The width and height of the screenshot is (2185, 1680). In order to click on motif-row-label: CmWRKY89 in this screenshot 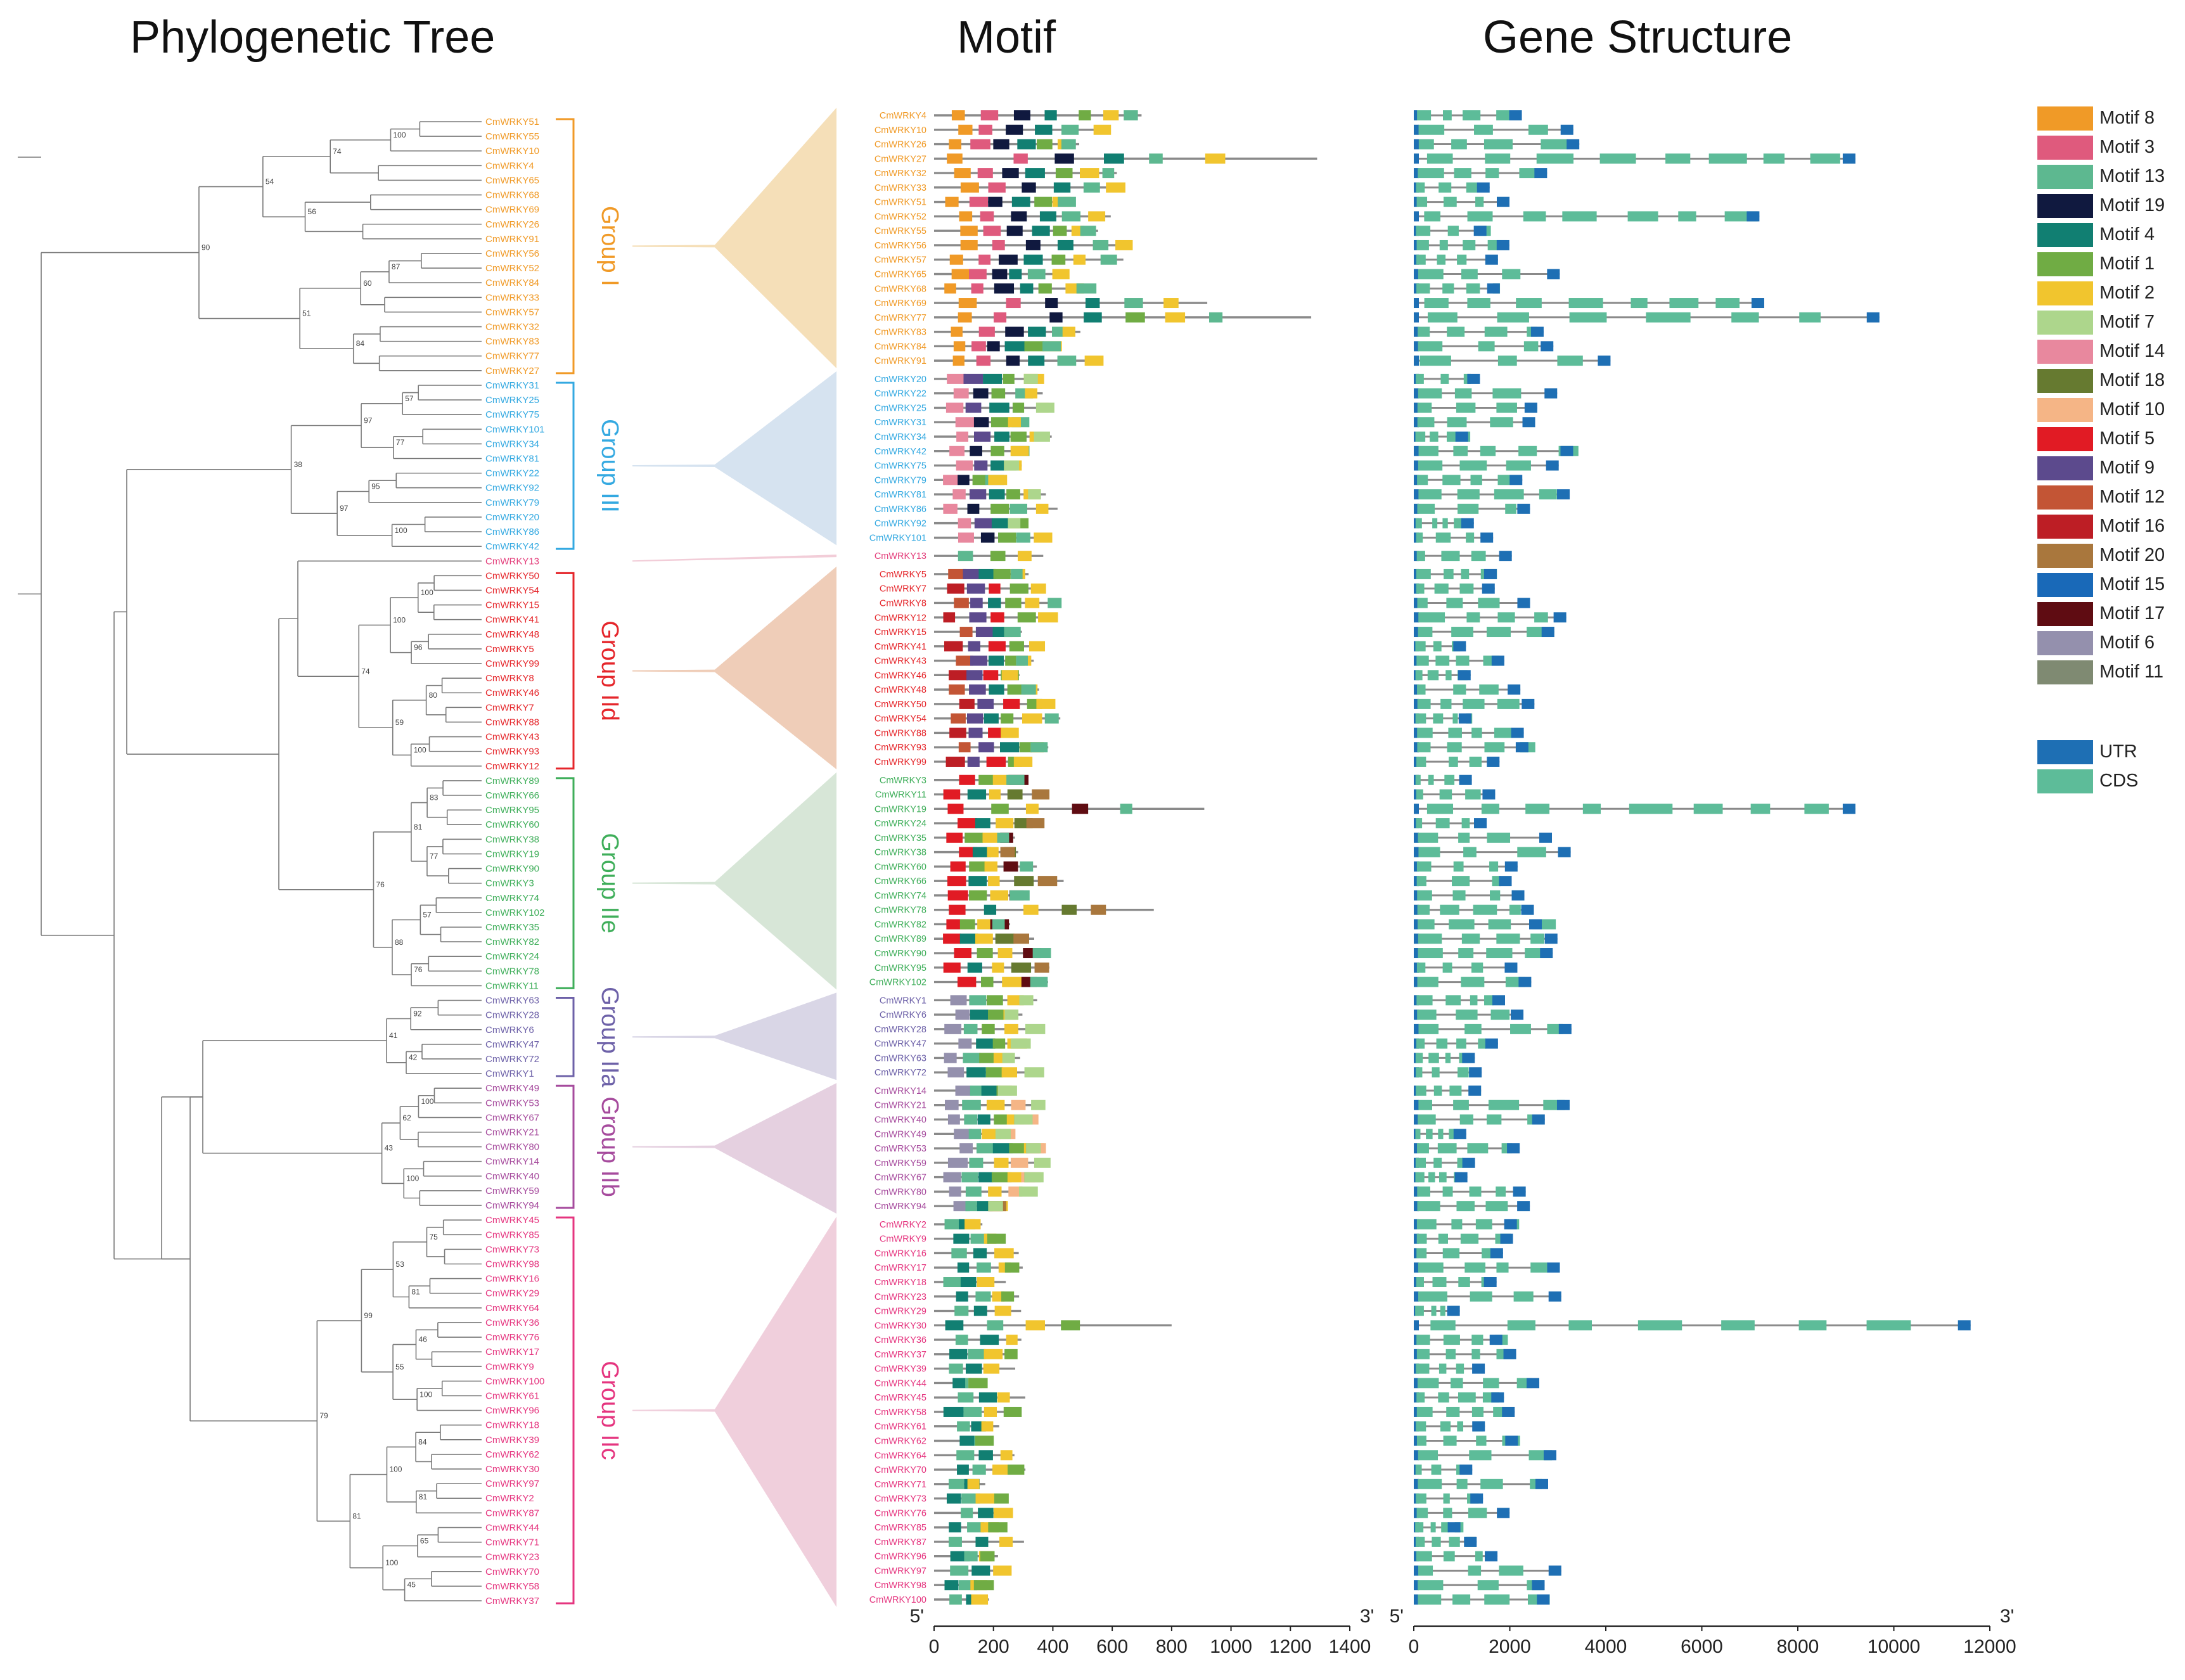, I will do `click(900, 939)`.